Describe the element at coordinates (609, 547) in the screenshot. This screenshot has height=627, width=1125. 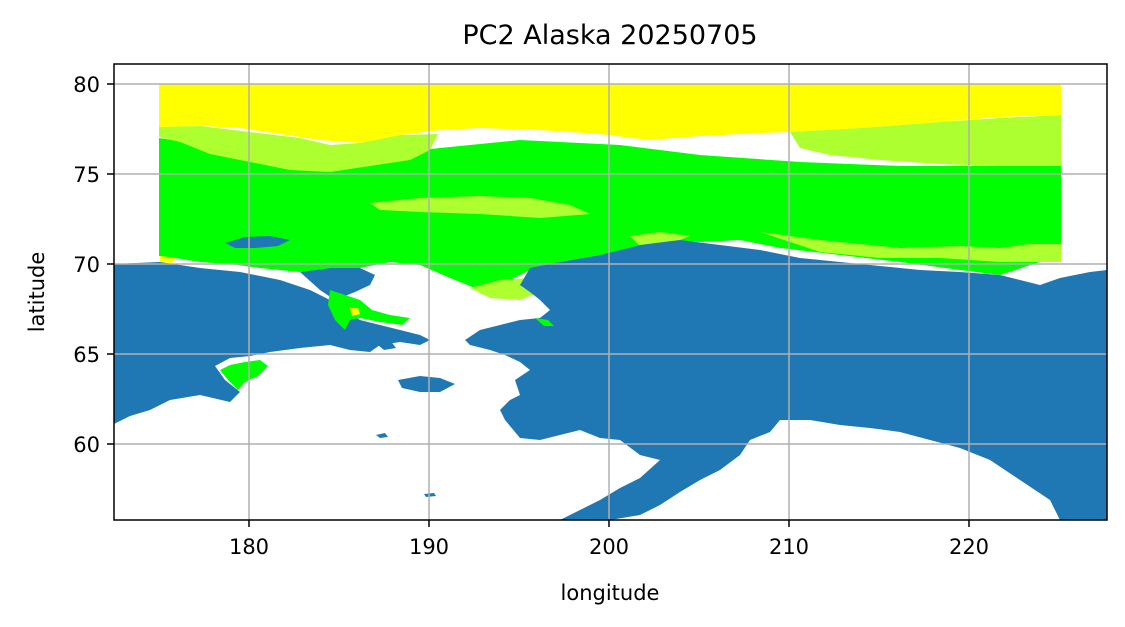
I see `x-tick-label: 200` at that location.